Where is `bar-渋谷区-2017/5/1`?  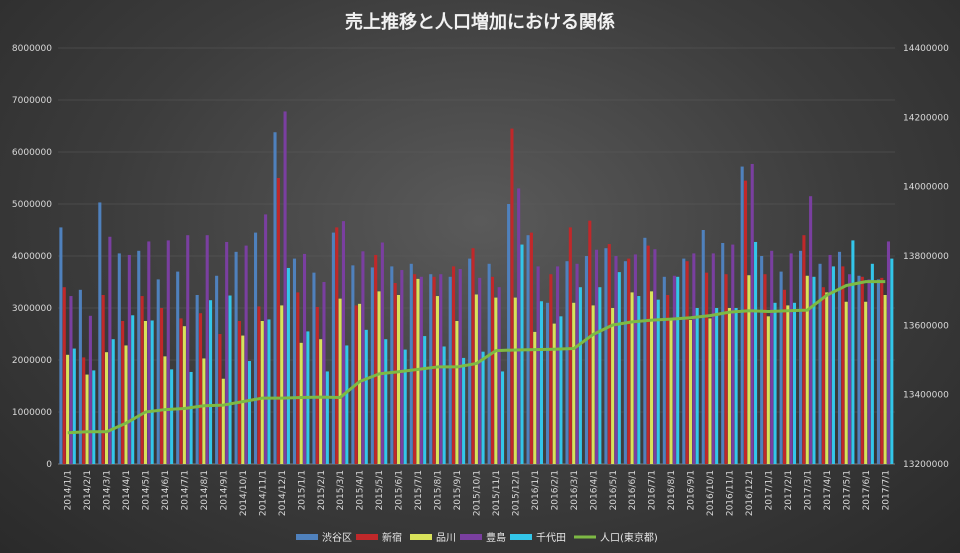
bar-渋谷区-2017/5/1 is located at coordinates (839, 357).